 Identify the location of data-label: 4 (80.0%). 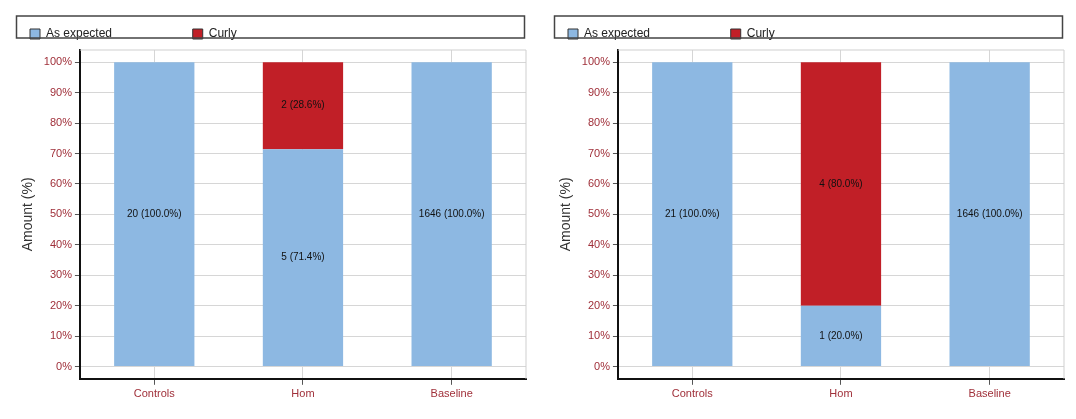
(841, 183).